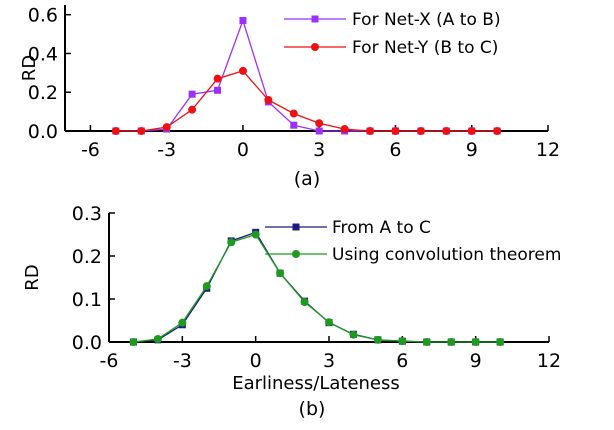  What do you see at coordinates (43, 54) in the screenshot?
I see `y-tick-label: 0.4` at bounding box center [43, 54].